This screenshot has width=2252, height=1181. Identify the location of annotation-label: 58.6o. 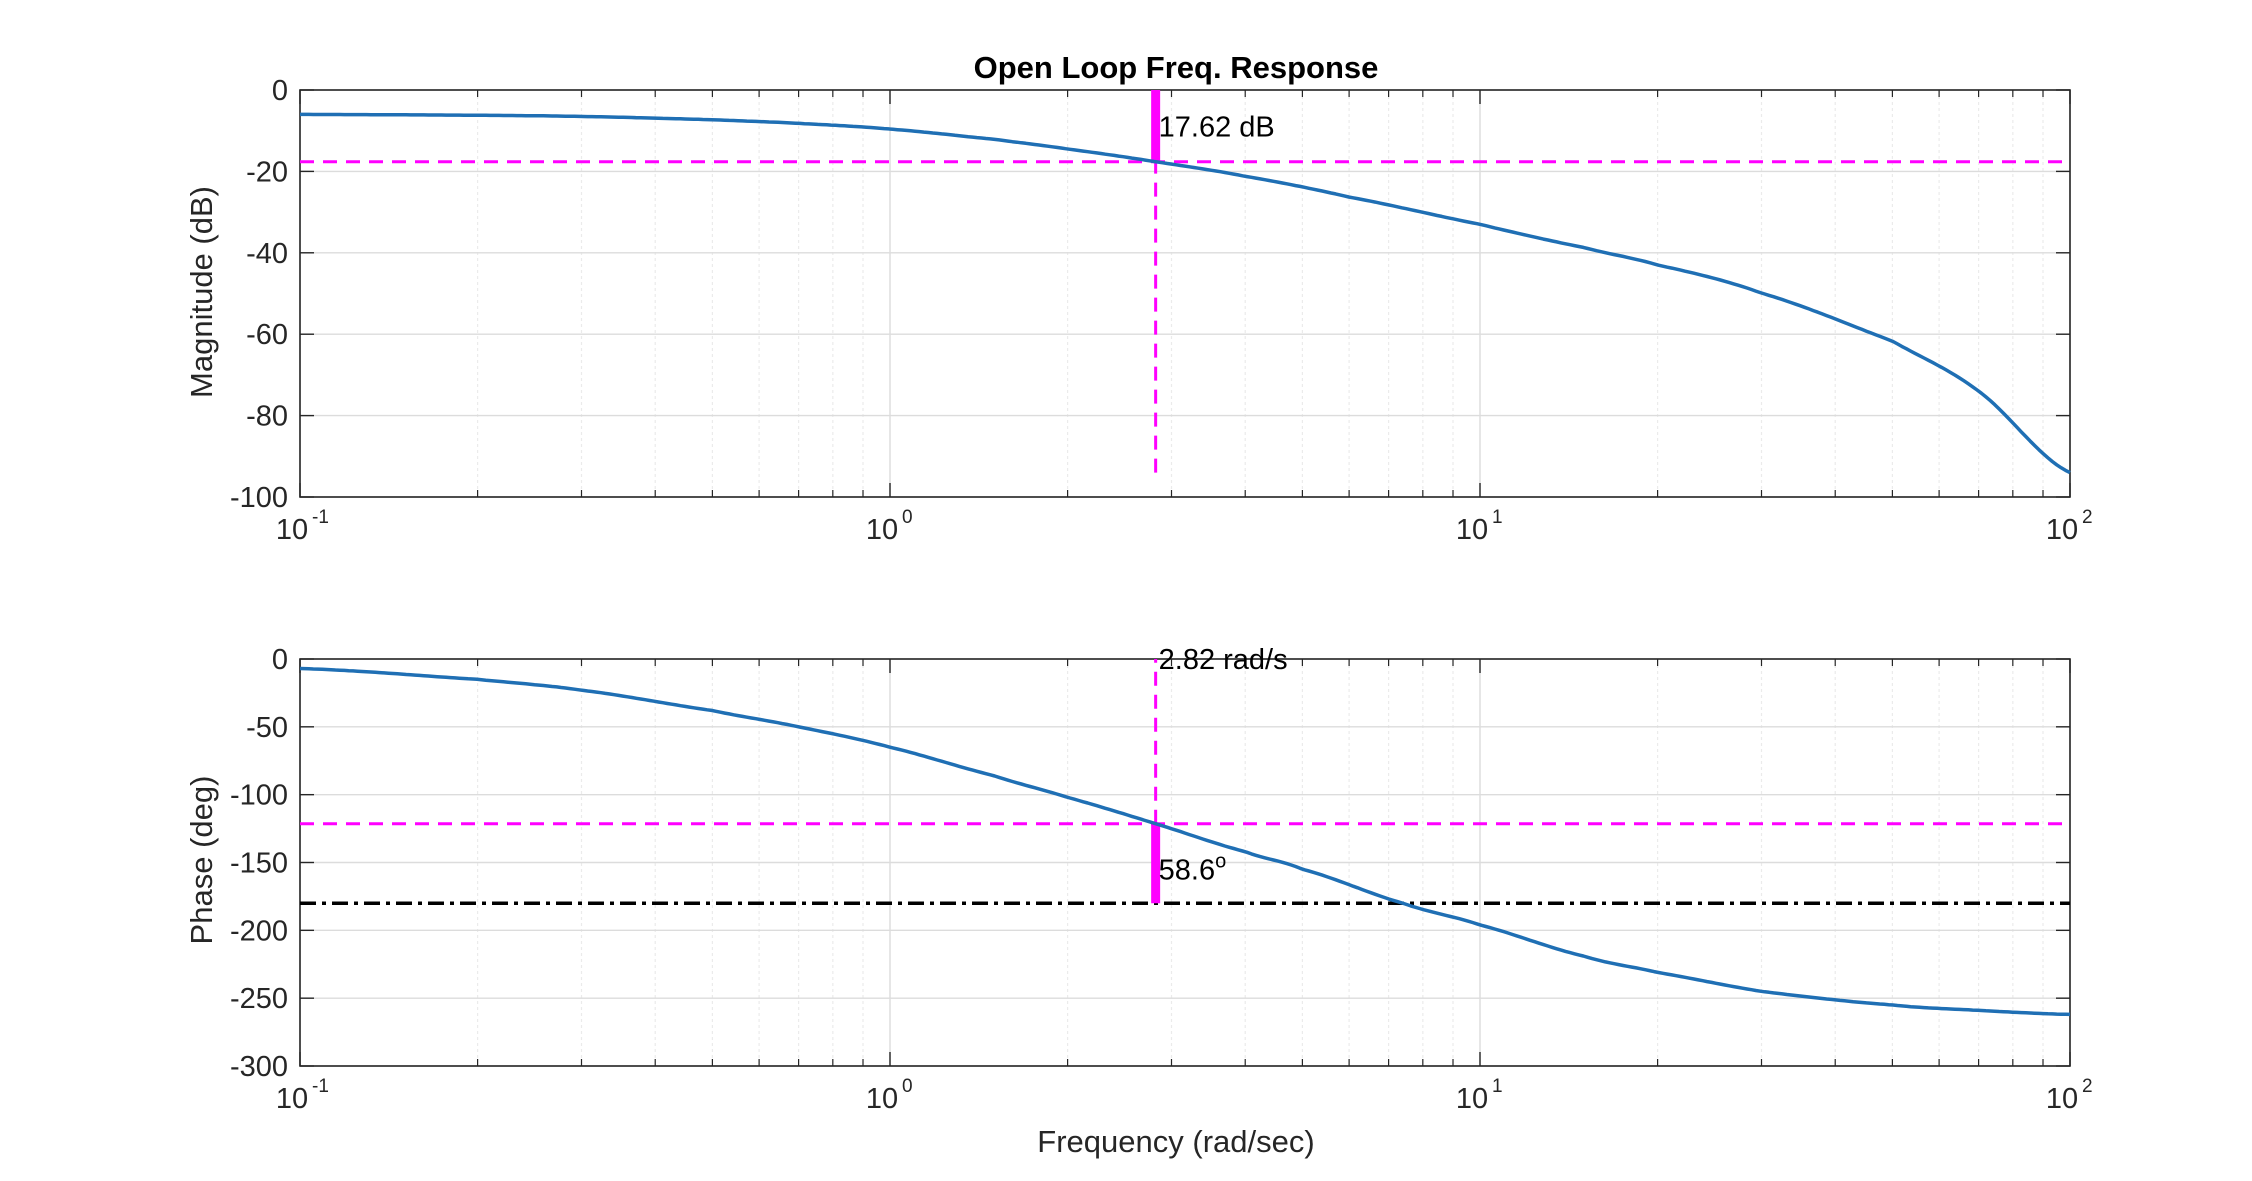
(1193, 868).